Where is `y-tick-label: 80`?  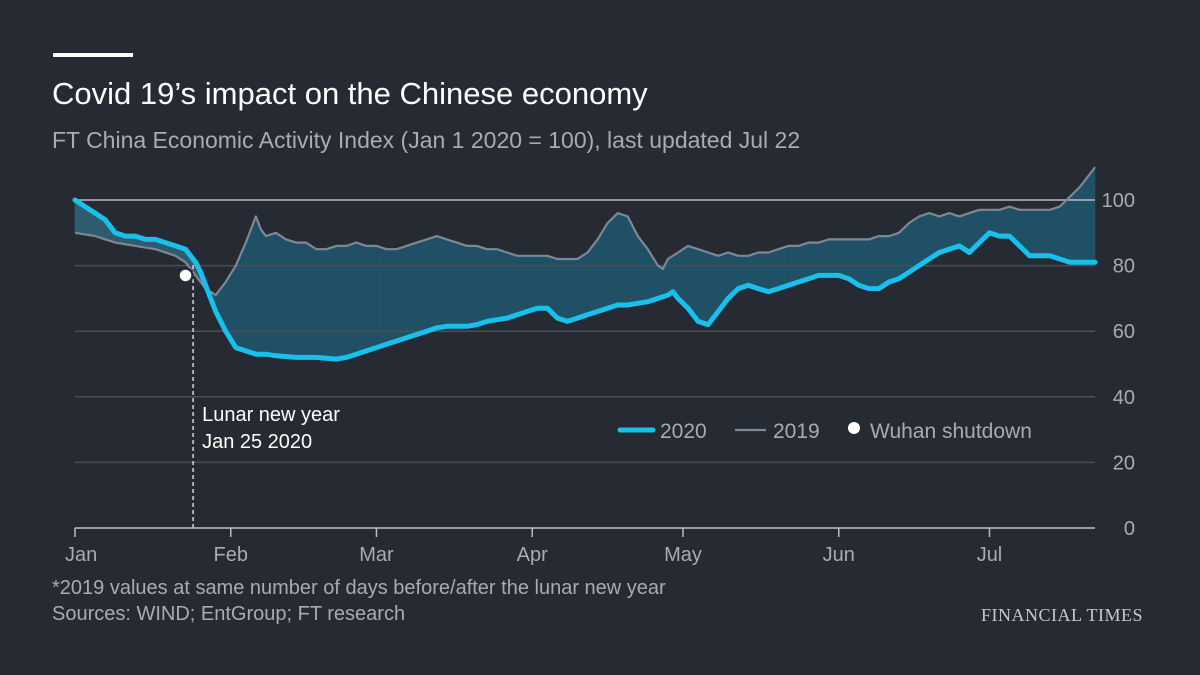 y-tick-label: 80 is located at coordinates (1124, 267).